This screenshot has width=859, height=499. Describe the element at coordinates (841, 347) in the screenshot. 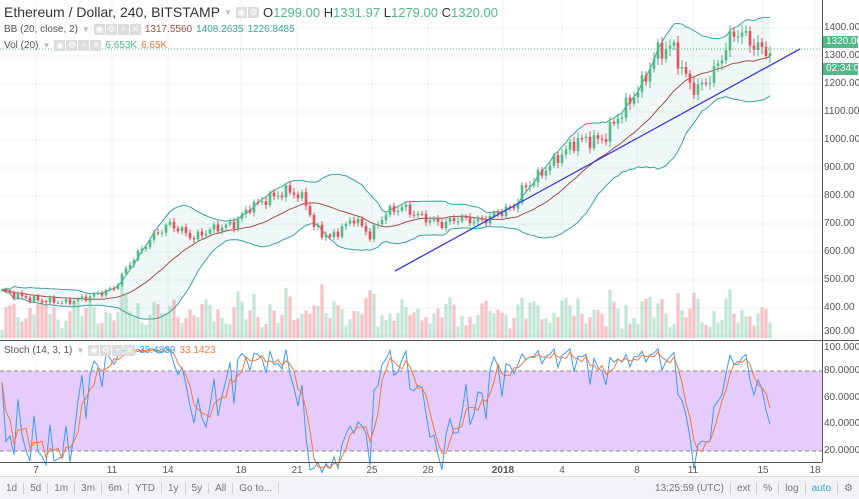

I see `stoch-tick-label: 100.0000` at that location.